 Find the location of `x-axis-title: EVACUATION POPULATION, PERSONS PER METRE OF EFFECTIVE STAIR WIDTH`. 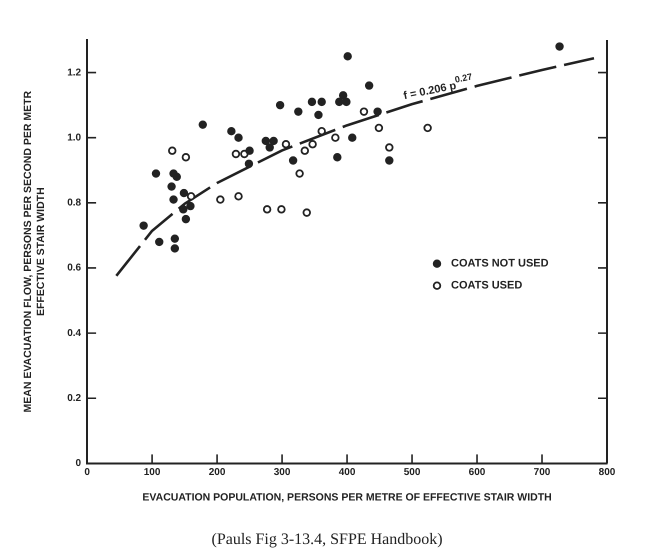

x-axis-title: EVACUATION POPULATION, PERSONS PER METRE OF EFFECTIVE STAIR WIDTH is located at coordinates (347, 498).